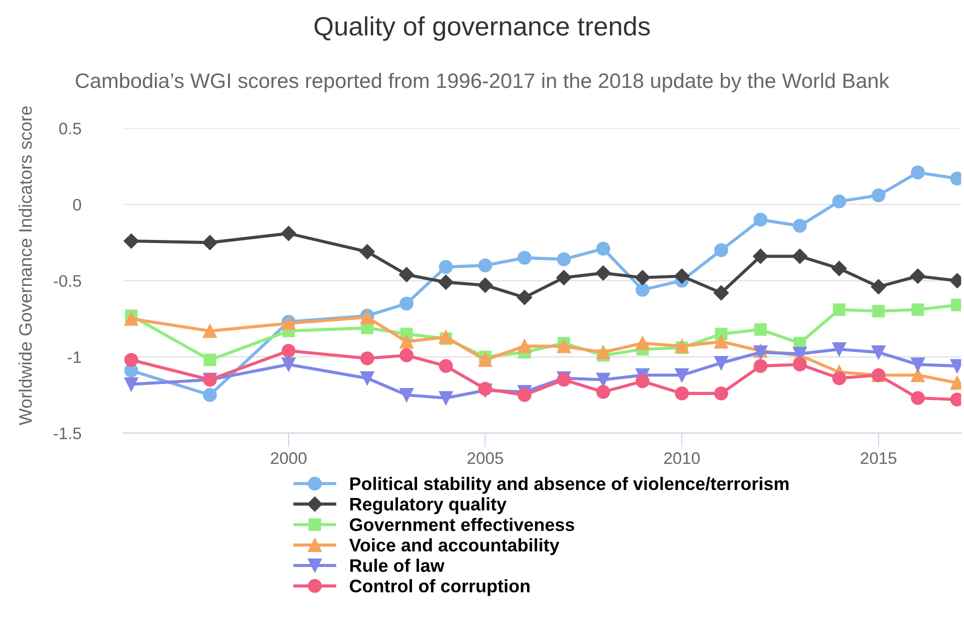 This screenshot has height=635, width=964. Describe the element at coordinates (682, 458) in the screenshot. I see `x-tick-label: 2010` at that location.